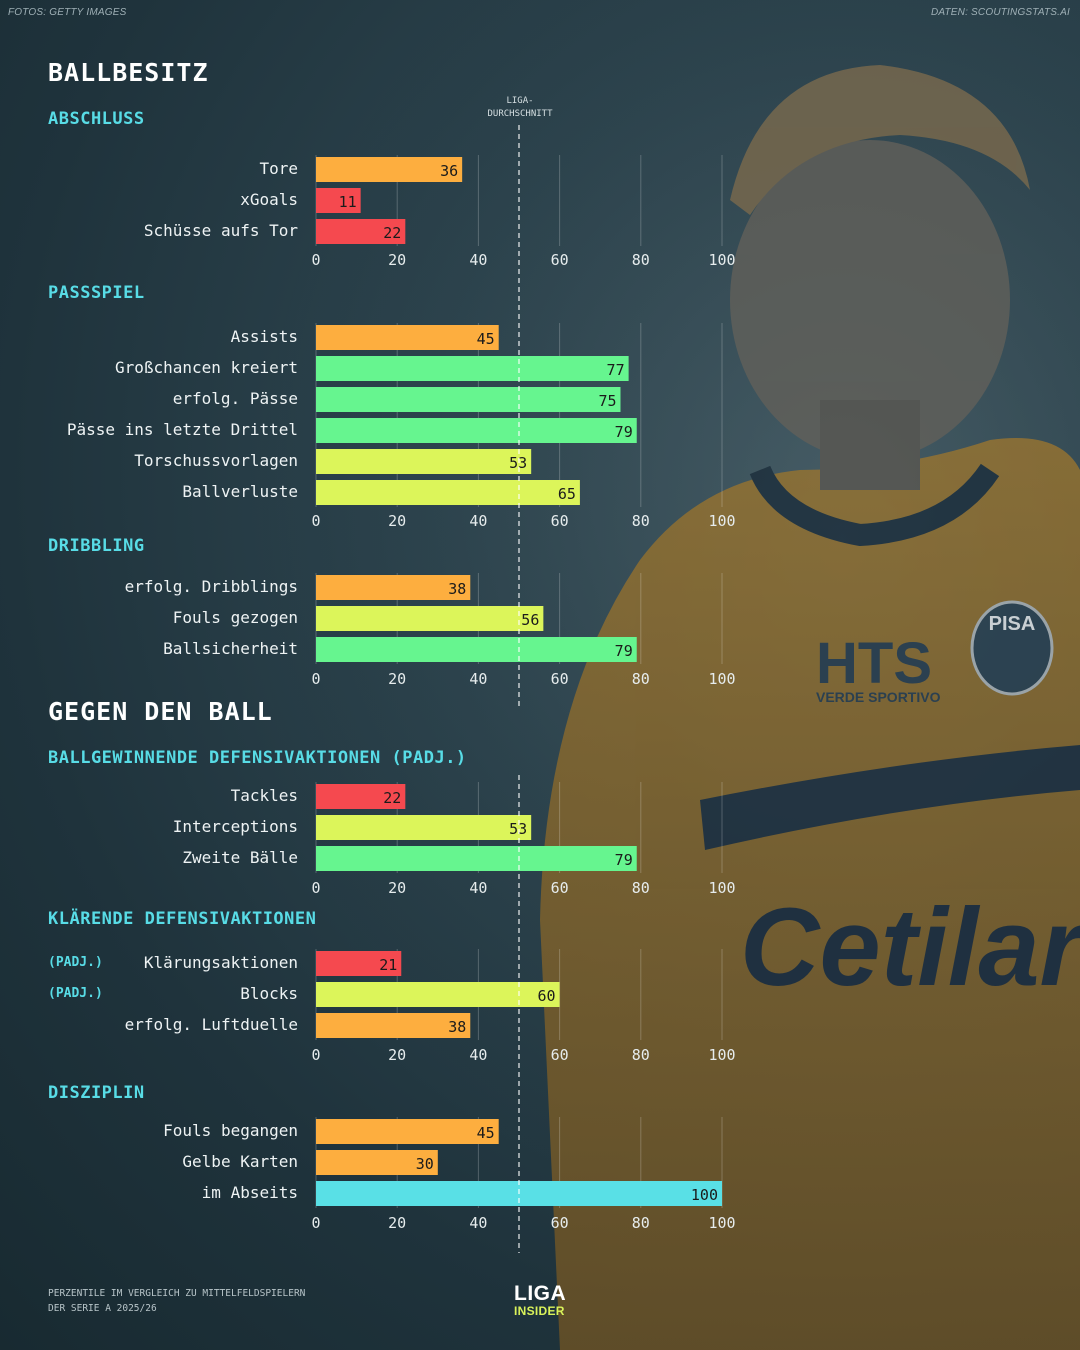 Image resolution: width=1080 pixels, height=1350 pixels. I want to click on logo-line2: INSIDER, so click(539, 1311).